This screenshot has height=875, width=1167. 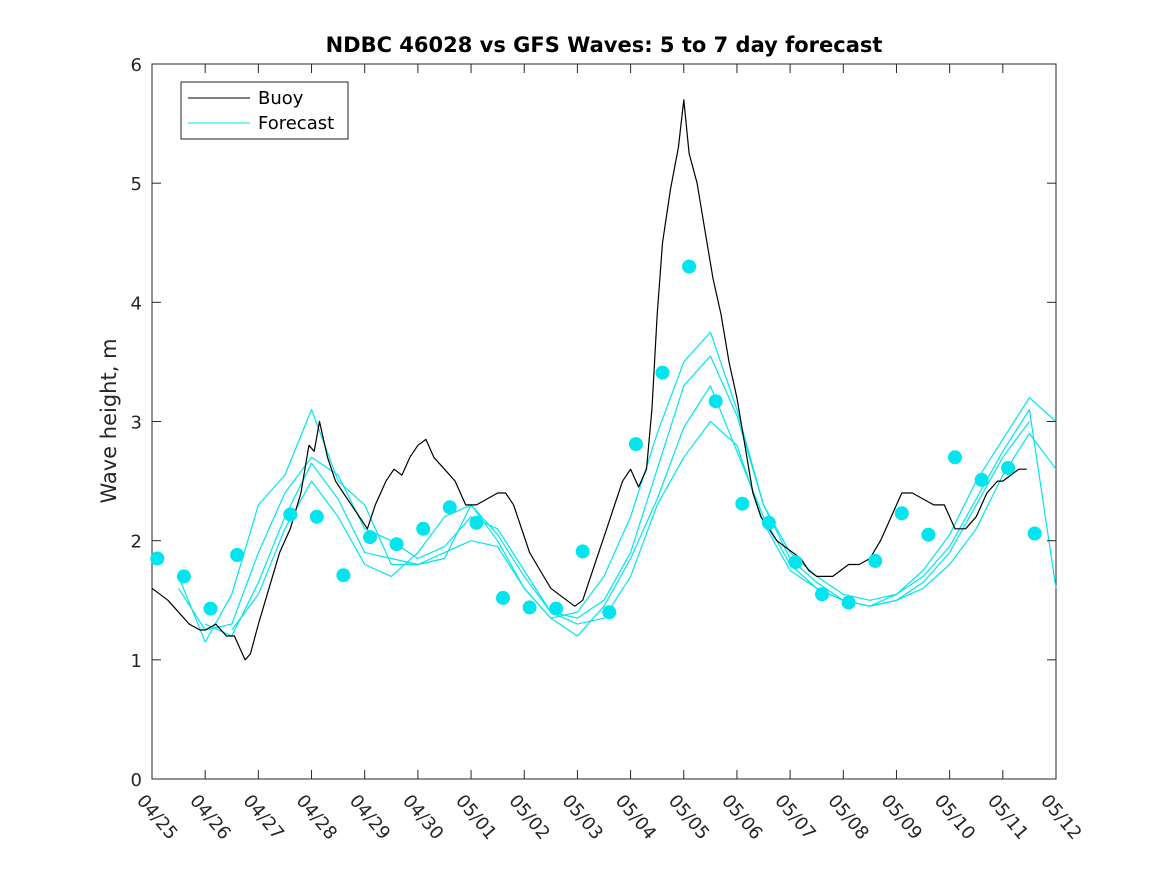 I want to click on y-tick-label: 3, so click(x=136, y=423).